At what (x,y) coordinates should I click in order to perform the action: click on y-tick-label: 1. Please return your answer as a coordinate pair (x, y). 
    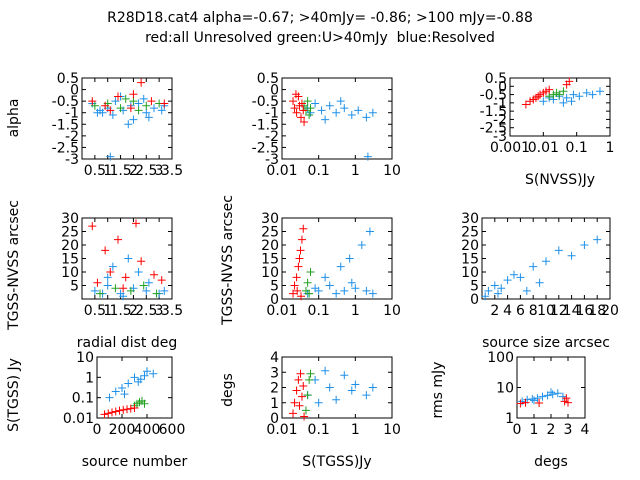
    Looking at the image, I should click on (509, 419).